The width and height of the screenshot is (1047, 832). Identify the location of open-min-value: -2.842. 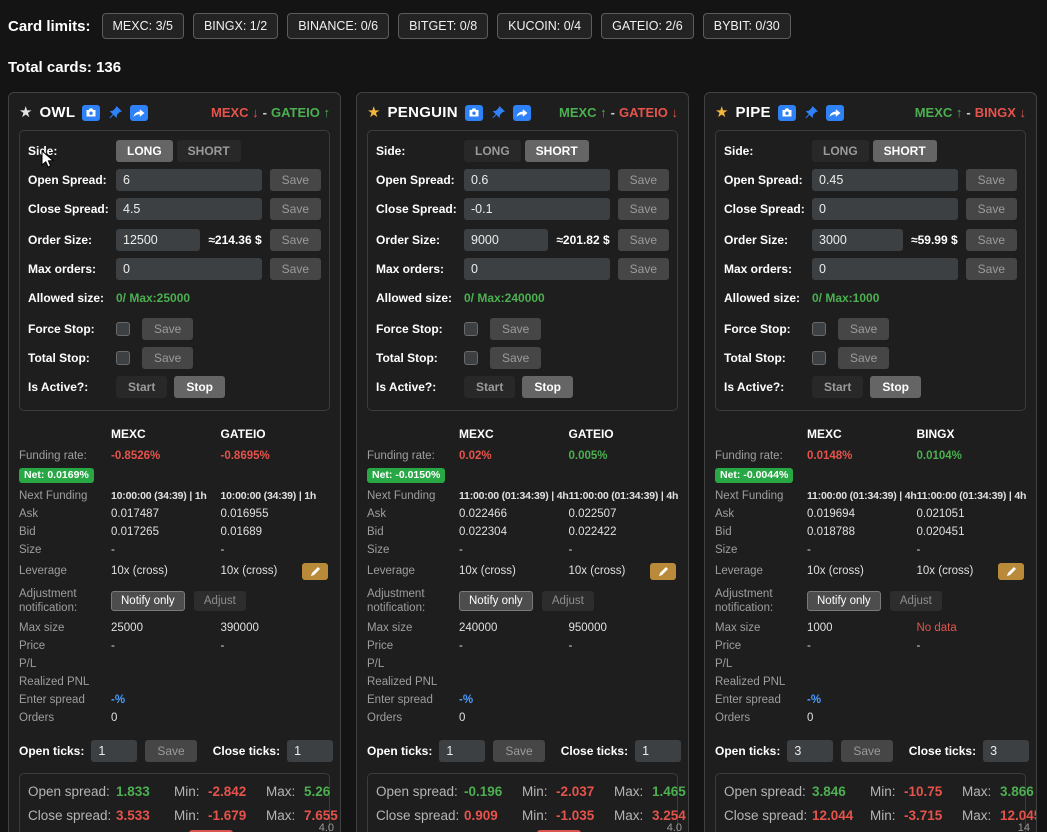
(227, 791).